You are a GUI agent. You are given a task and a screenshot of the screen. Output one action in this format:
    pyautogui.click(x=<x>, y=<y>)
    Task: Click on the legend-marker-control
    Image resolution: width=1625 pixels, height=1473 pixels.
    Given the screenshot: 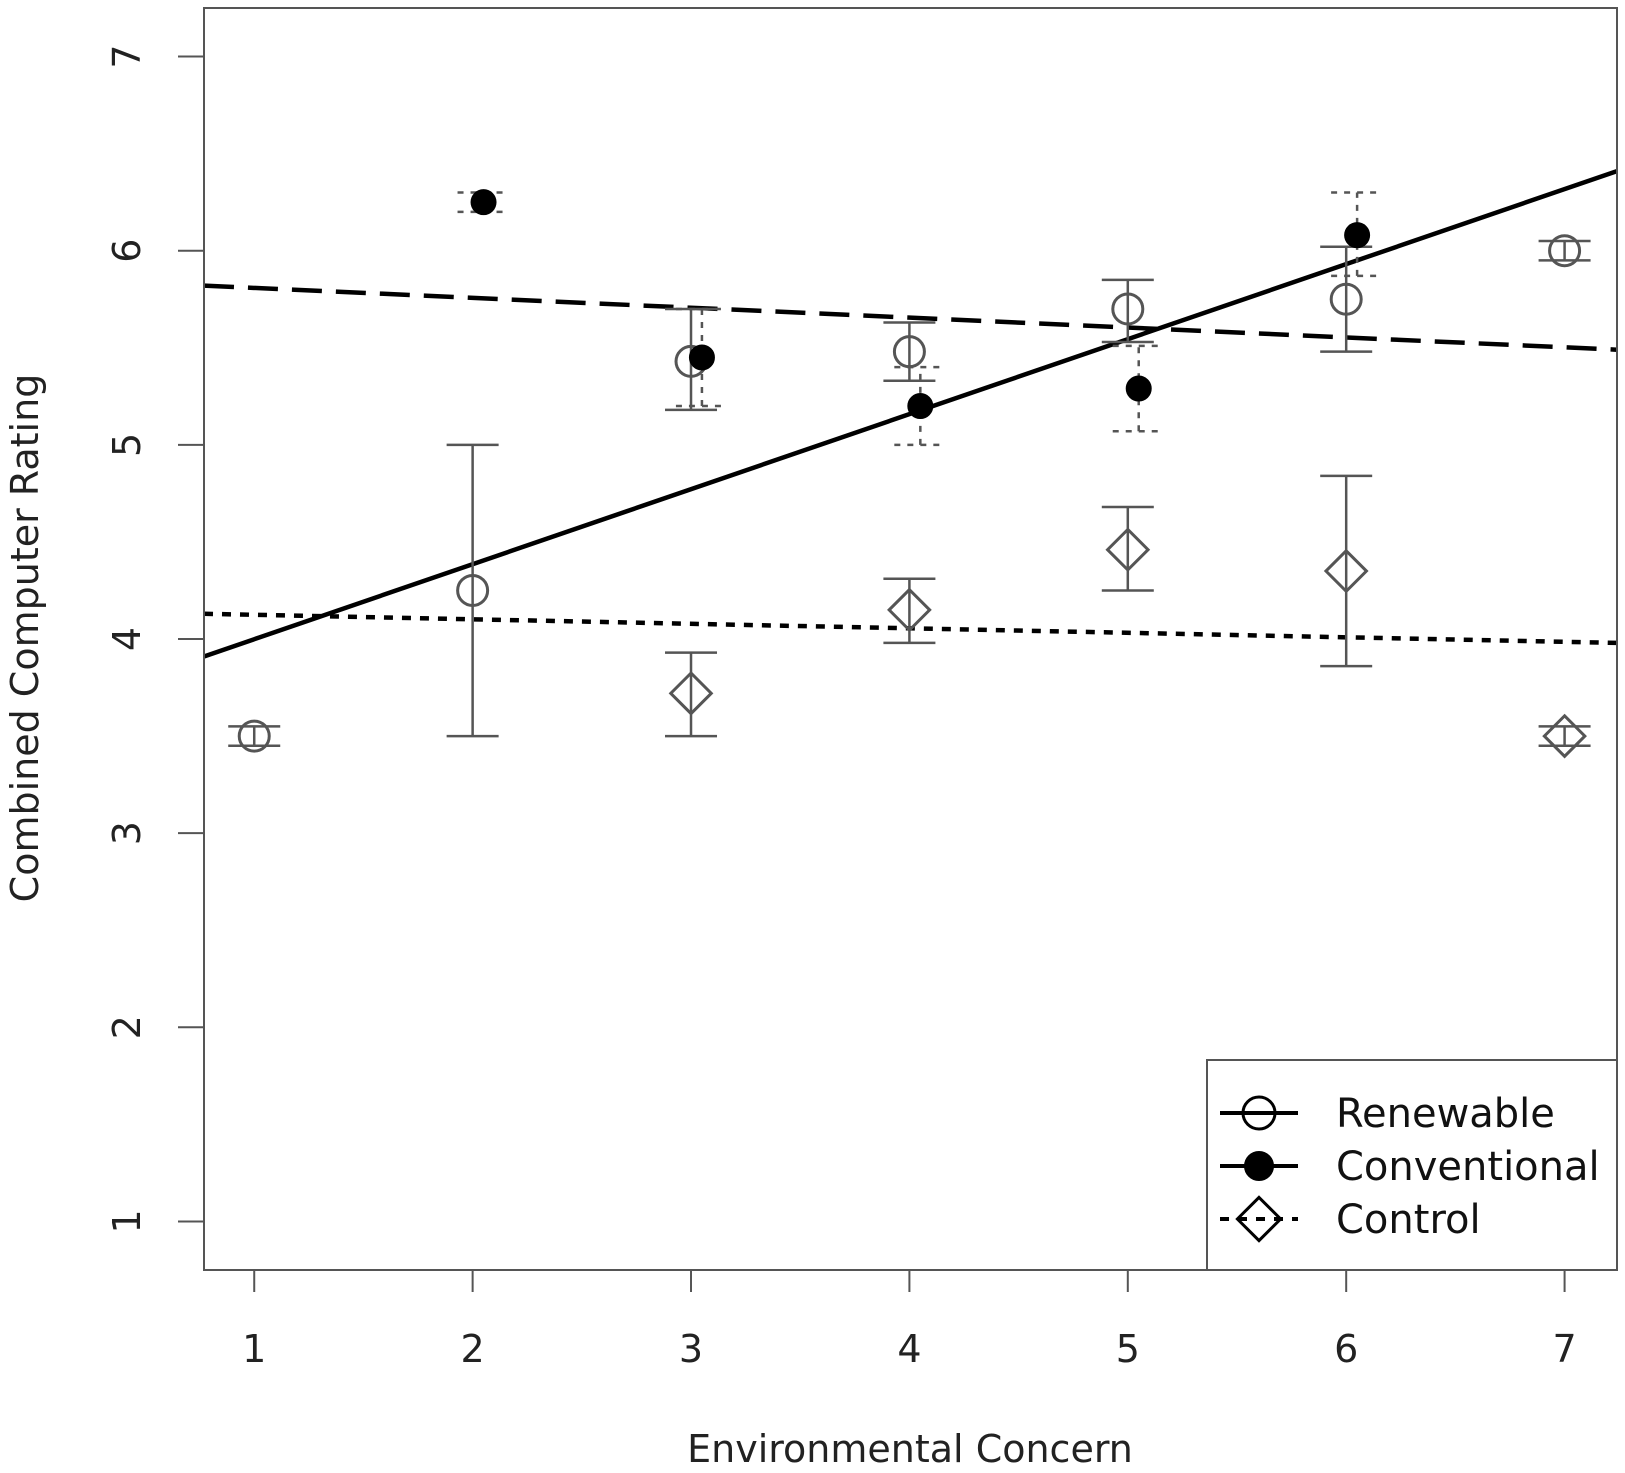 What is the action you would take?
    pyautogui.click(x=1259, y=1219)
    